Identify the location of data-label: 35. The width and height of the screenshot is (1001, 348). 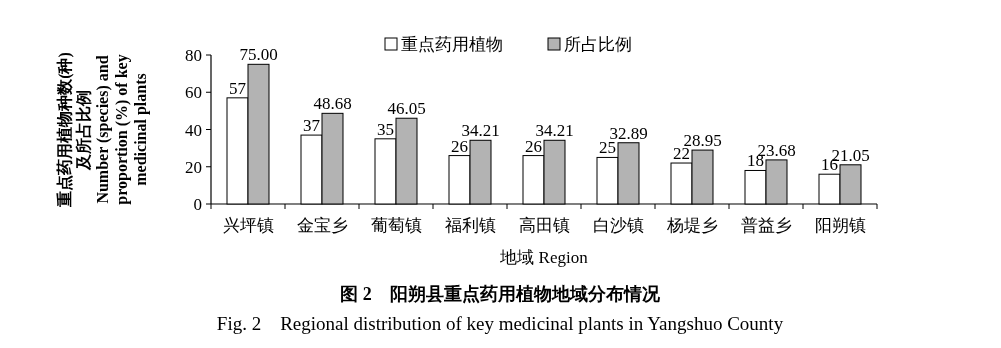
(385, 129).